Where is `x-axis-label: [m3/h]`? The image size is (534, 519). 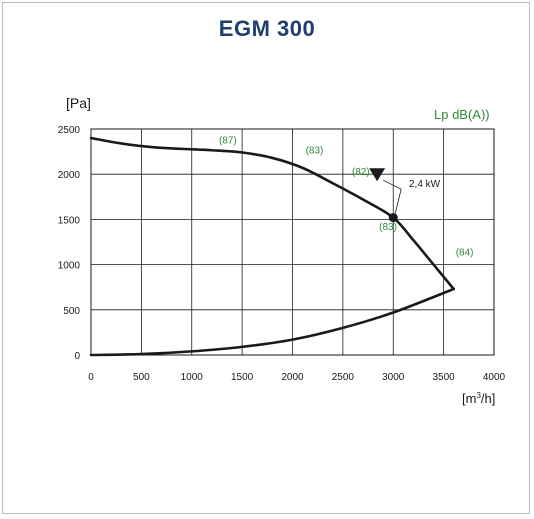
x-axis-label: [m3/h] is located at coordinates (478, 398).